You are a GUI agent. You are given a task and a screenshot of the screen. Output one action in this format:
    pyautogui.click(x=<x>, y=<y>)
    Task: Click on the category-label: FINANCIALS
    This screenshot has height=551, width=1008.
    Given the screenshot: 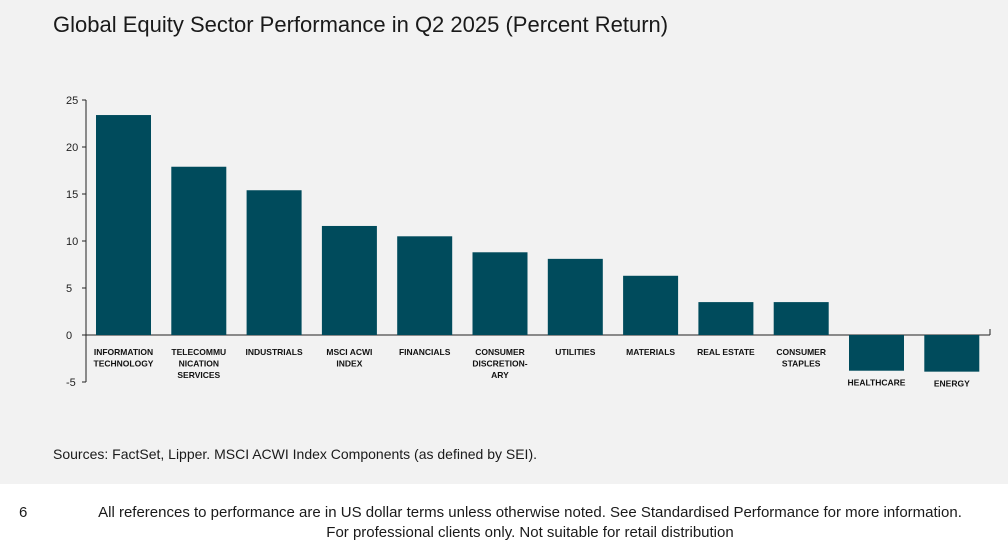 What is the action you would take?
    pyautogui.click(x=425, y=352)
    